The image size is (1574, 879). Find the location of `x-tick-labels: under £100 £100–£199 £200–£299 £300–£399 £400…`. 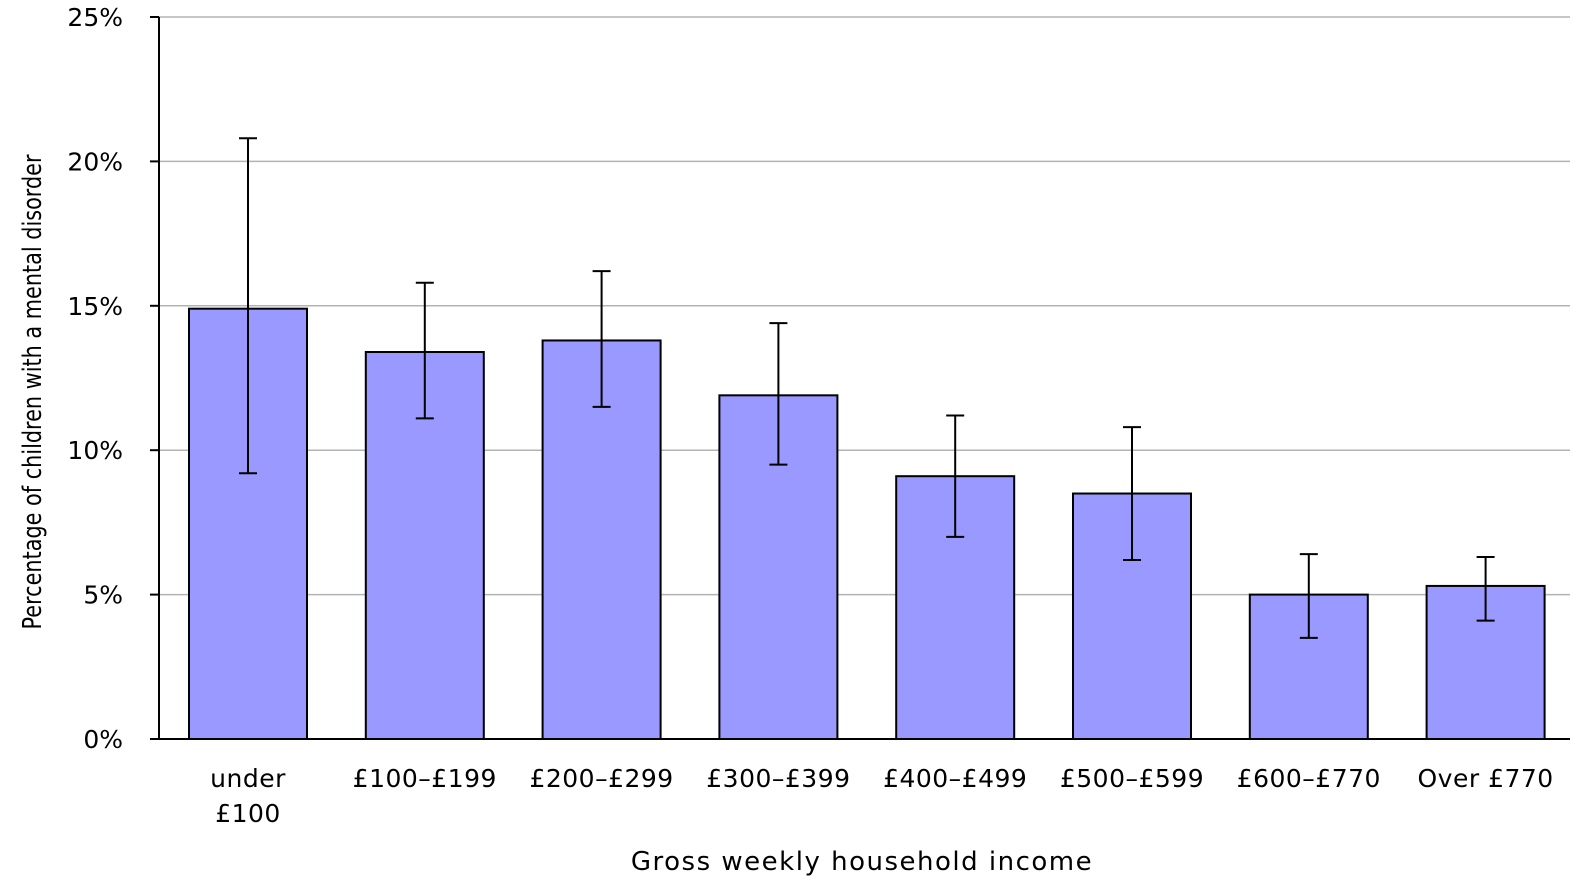

x-tick-labels: under £100 £100–£199 £200–£299 £300–£399 £400… is located at coordinates (881, 796).